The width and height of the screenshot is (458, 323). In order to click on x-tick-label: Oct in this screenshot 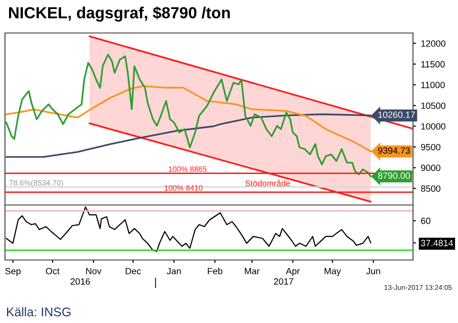, I will do `click(53, 271)`.